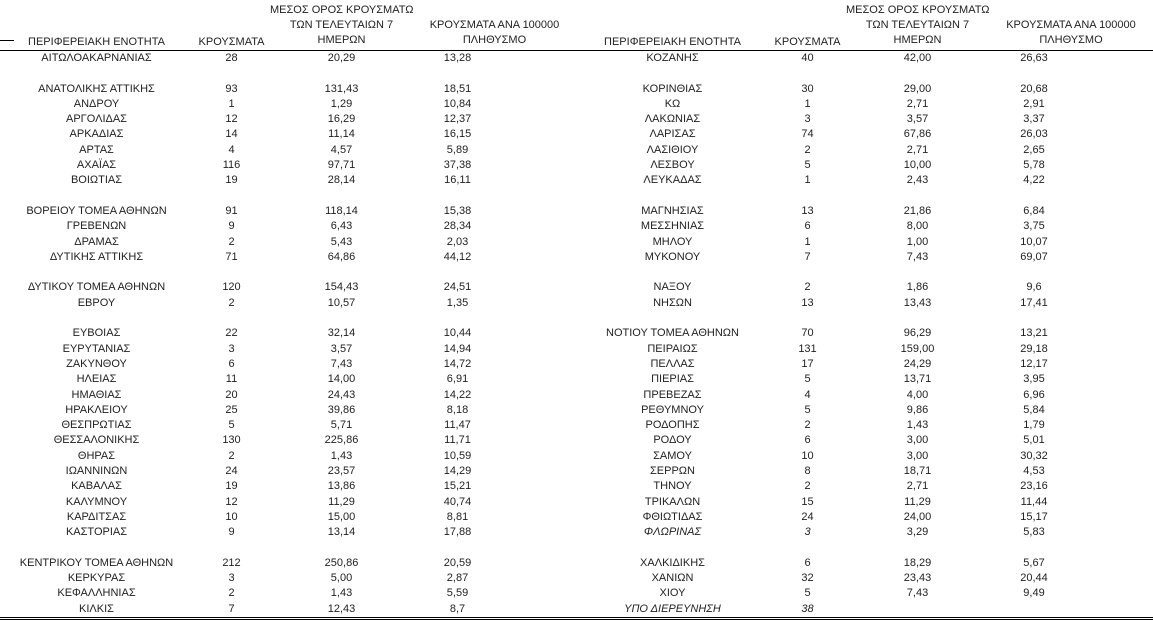 The width and height of the screenshot is (1153, 620). Describe the element at coordinates (807, 471) in the screenshot. I see `cell-cases: 8` at that location.